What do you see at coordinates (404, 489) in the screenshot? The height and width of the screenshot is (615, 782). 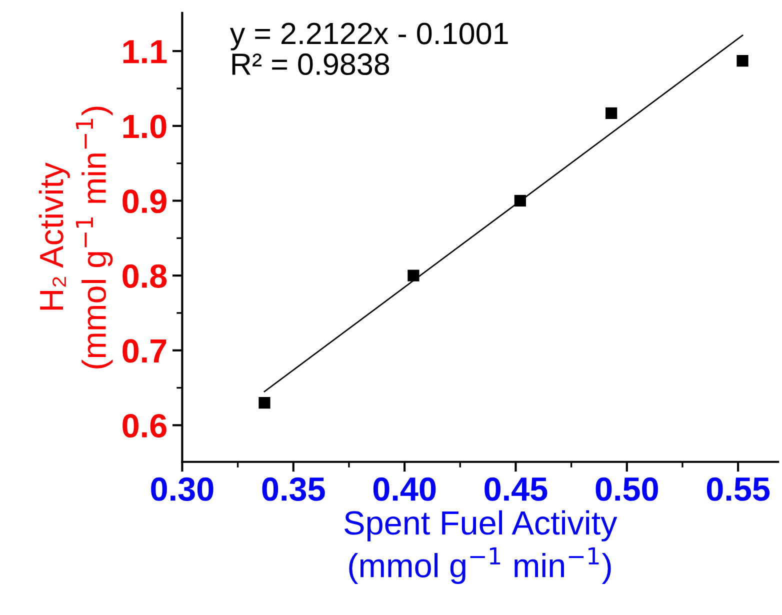 I see `x-tick-label: 0.40` at bounding box center [404, 489].